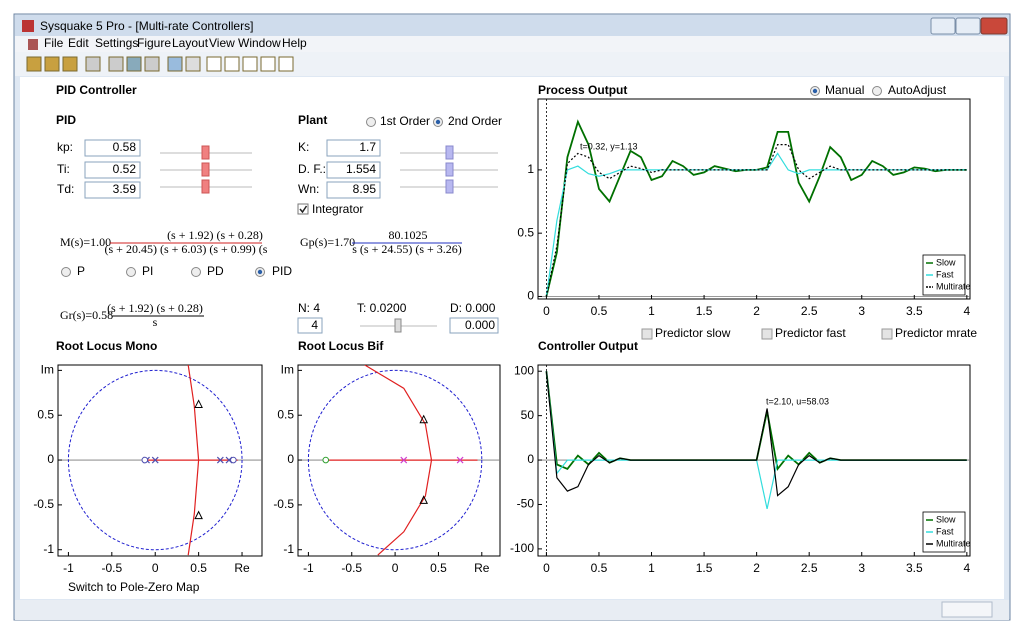  Describe the element at coordinates (65, 147) in the screenshot. I see `field-label: kp:` at that location.